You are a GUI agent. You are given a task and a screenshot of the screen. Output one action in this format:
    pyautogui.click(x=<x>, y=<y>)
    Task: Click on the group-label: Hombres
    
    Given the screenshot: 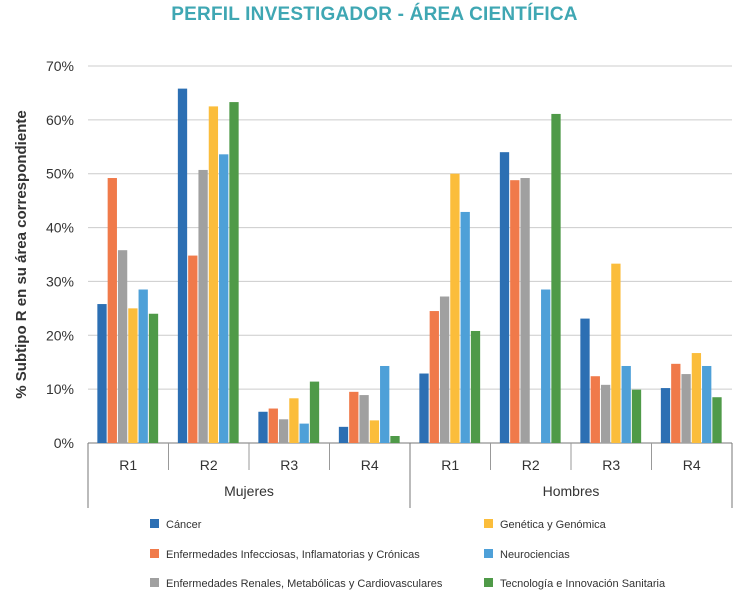 What is the action you would take?
    pyautogui.click(x=571, y=491)
    